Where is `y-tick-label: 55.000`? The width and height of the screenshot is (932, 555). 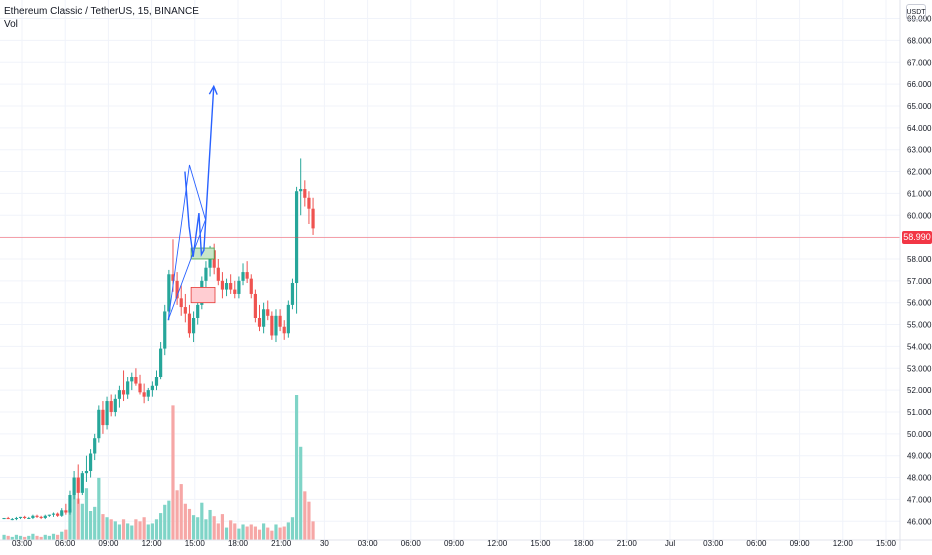 y-tick-label: 55.000 is located at coordinates (919, 325).